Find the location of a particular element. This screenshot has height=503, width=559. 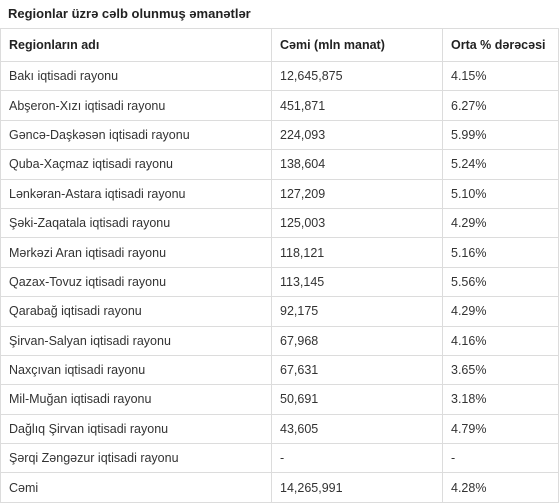

region-name-cell: Şərqi Zəngəzur iqtisadi rayonu is located at coordinates (136, 458).